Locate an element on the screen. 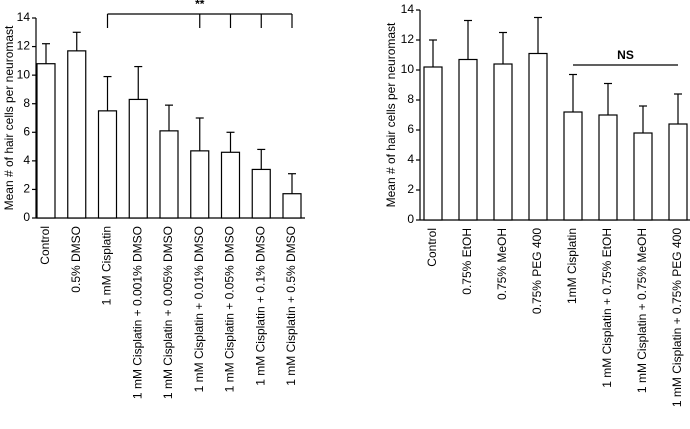 This screenshot has height=429, width=690. x-tick-label: 1 mM Cisplatin + 0.5% DMSO is located at coordinates (291, 306).